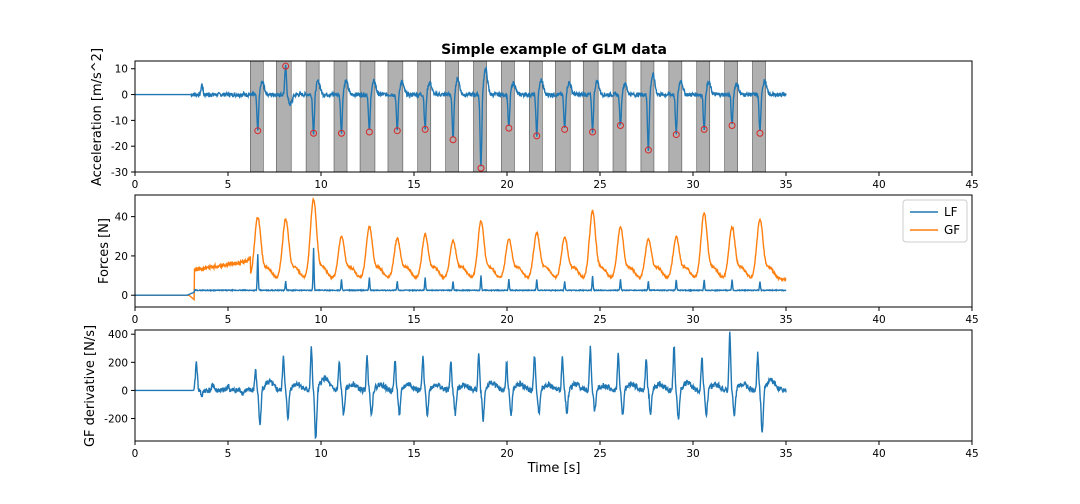 The image size is (1080, 504). What do you see at coordinates (118, 335) in the screenshot?
I see `y-tick-label: 400` at bounding box center [118, 335].